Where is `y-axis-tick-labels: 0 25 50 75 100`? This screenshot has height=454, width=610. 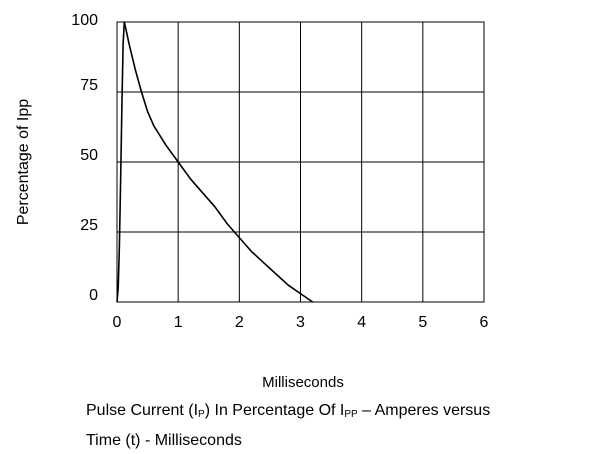 y-axis-tick-labels: 0 25 50 75 100 is located at coordinates (84, 158).